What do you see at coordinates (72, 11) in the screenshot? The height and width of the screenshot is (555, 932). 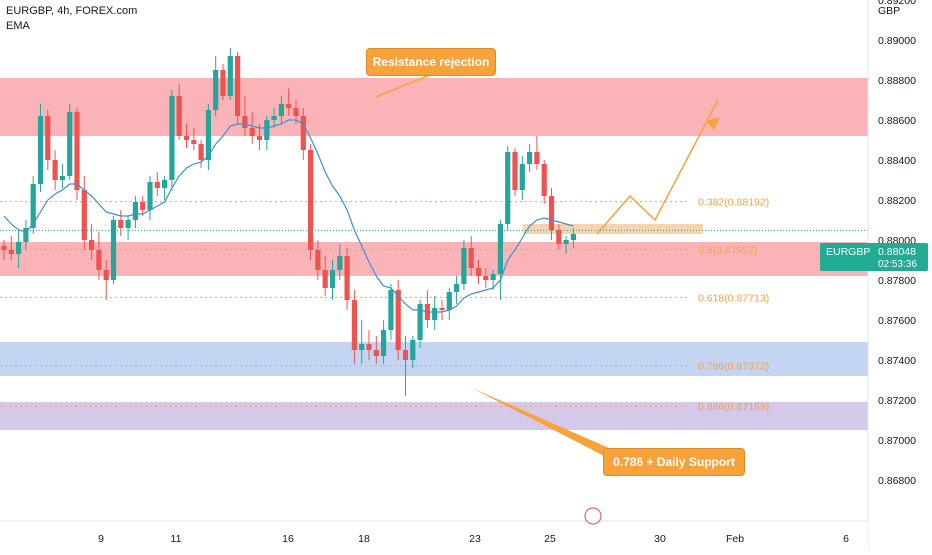 I see `symbol-title: EURGBP, 4h, FOREX.com` at bounding box center [72, 11].